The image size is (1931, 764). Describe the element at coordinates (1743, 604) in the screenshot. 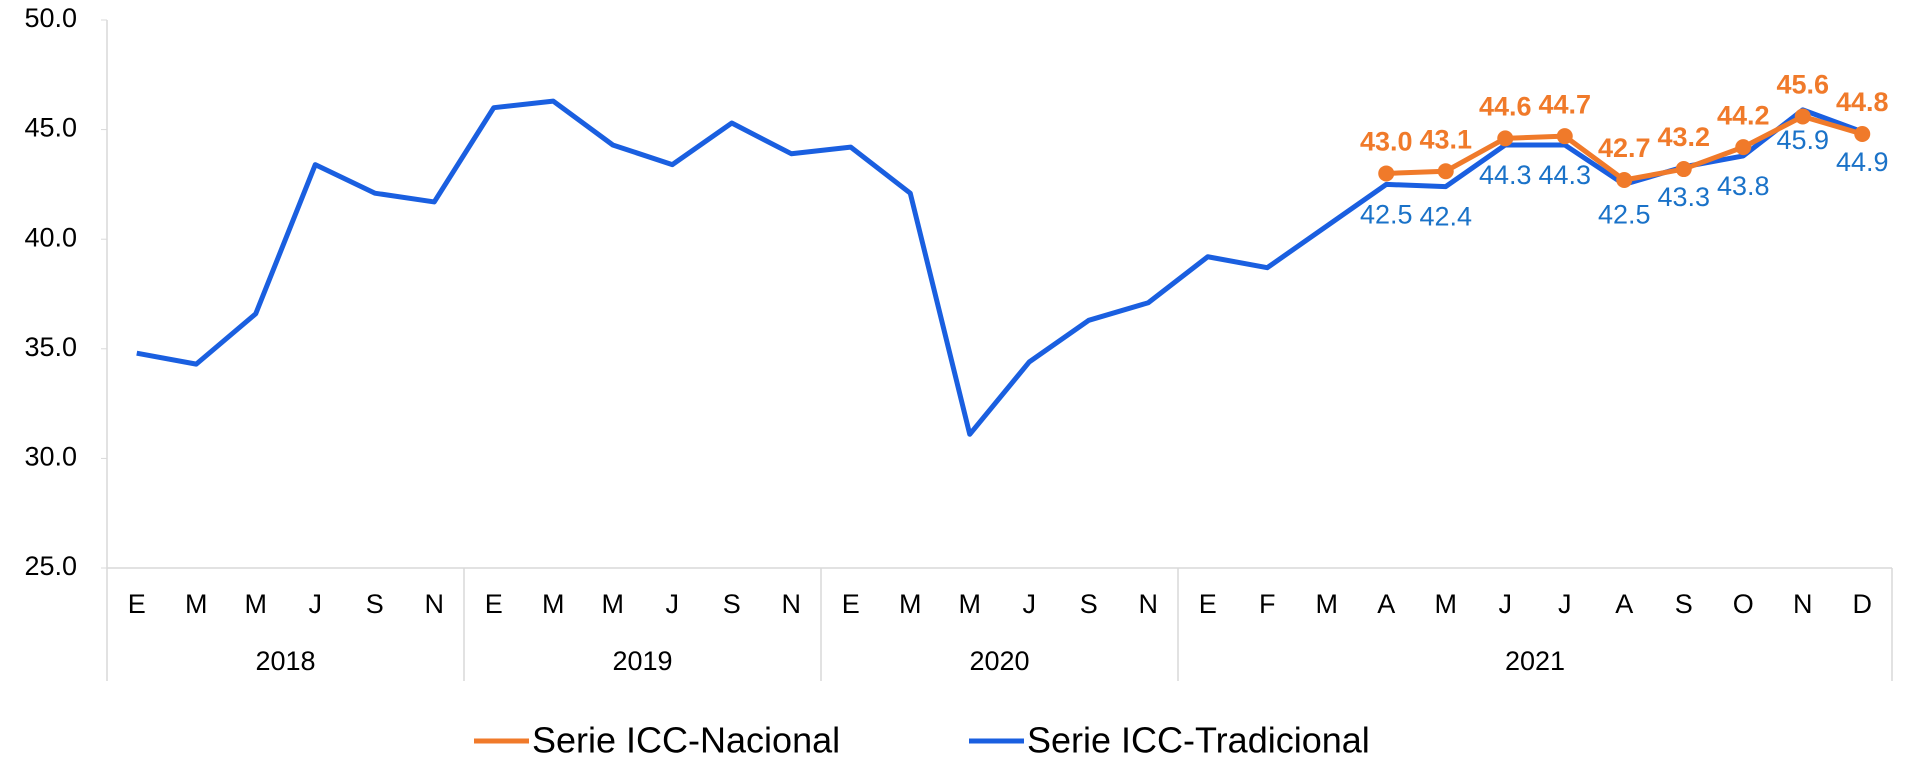

I see `x-tick-label: O` at that location.